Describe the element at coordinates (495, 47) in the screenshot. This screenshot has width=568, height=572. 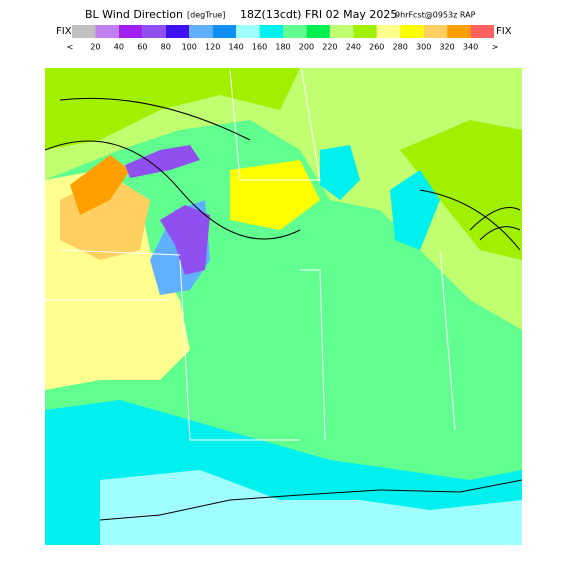
I see `end-label: >` at that location.